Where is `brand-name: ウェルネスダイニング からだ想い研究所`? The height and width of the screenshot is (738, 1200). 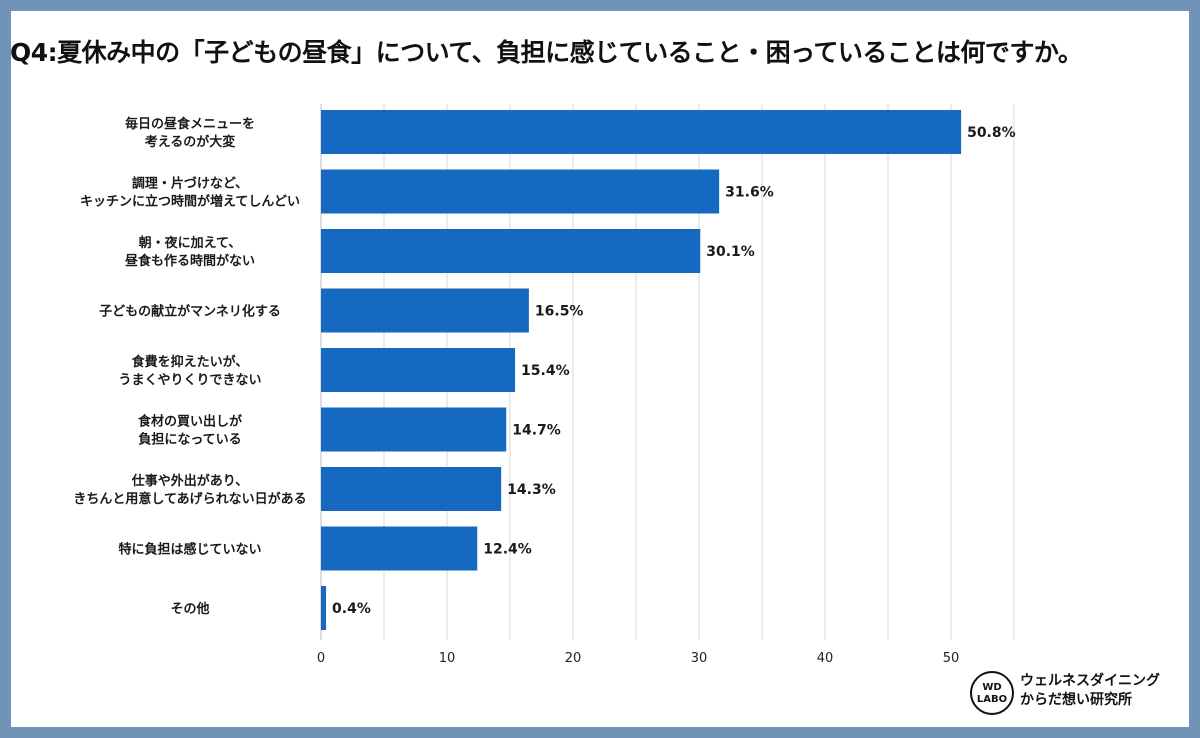 brand-name: ウェルネスダイニング からだ想い研究所 is located at coordinates (1090, 691).